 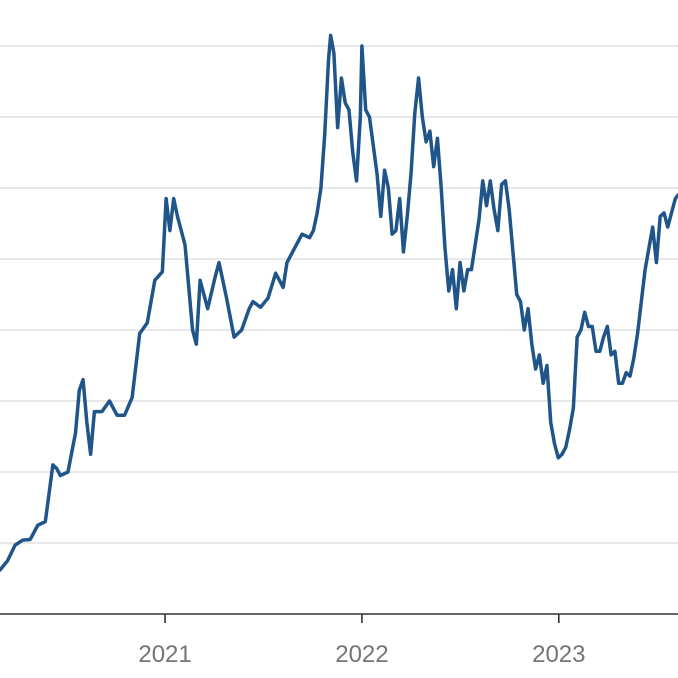 I want to click on x-tick-label-2021: 2021, so click(x=164, y=654).